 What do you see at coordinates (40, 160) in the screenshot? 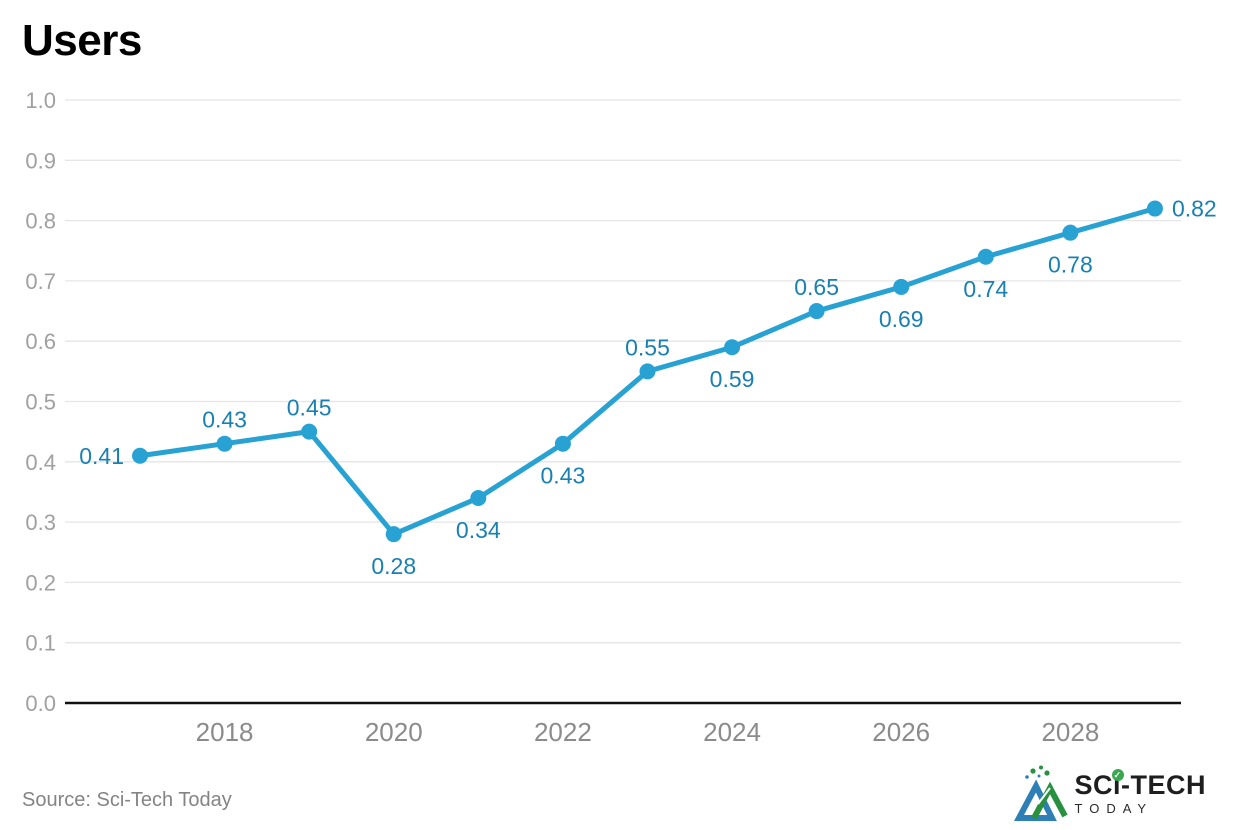
I see `y-tick-label: 0.9` at bounding box center [40, 160].